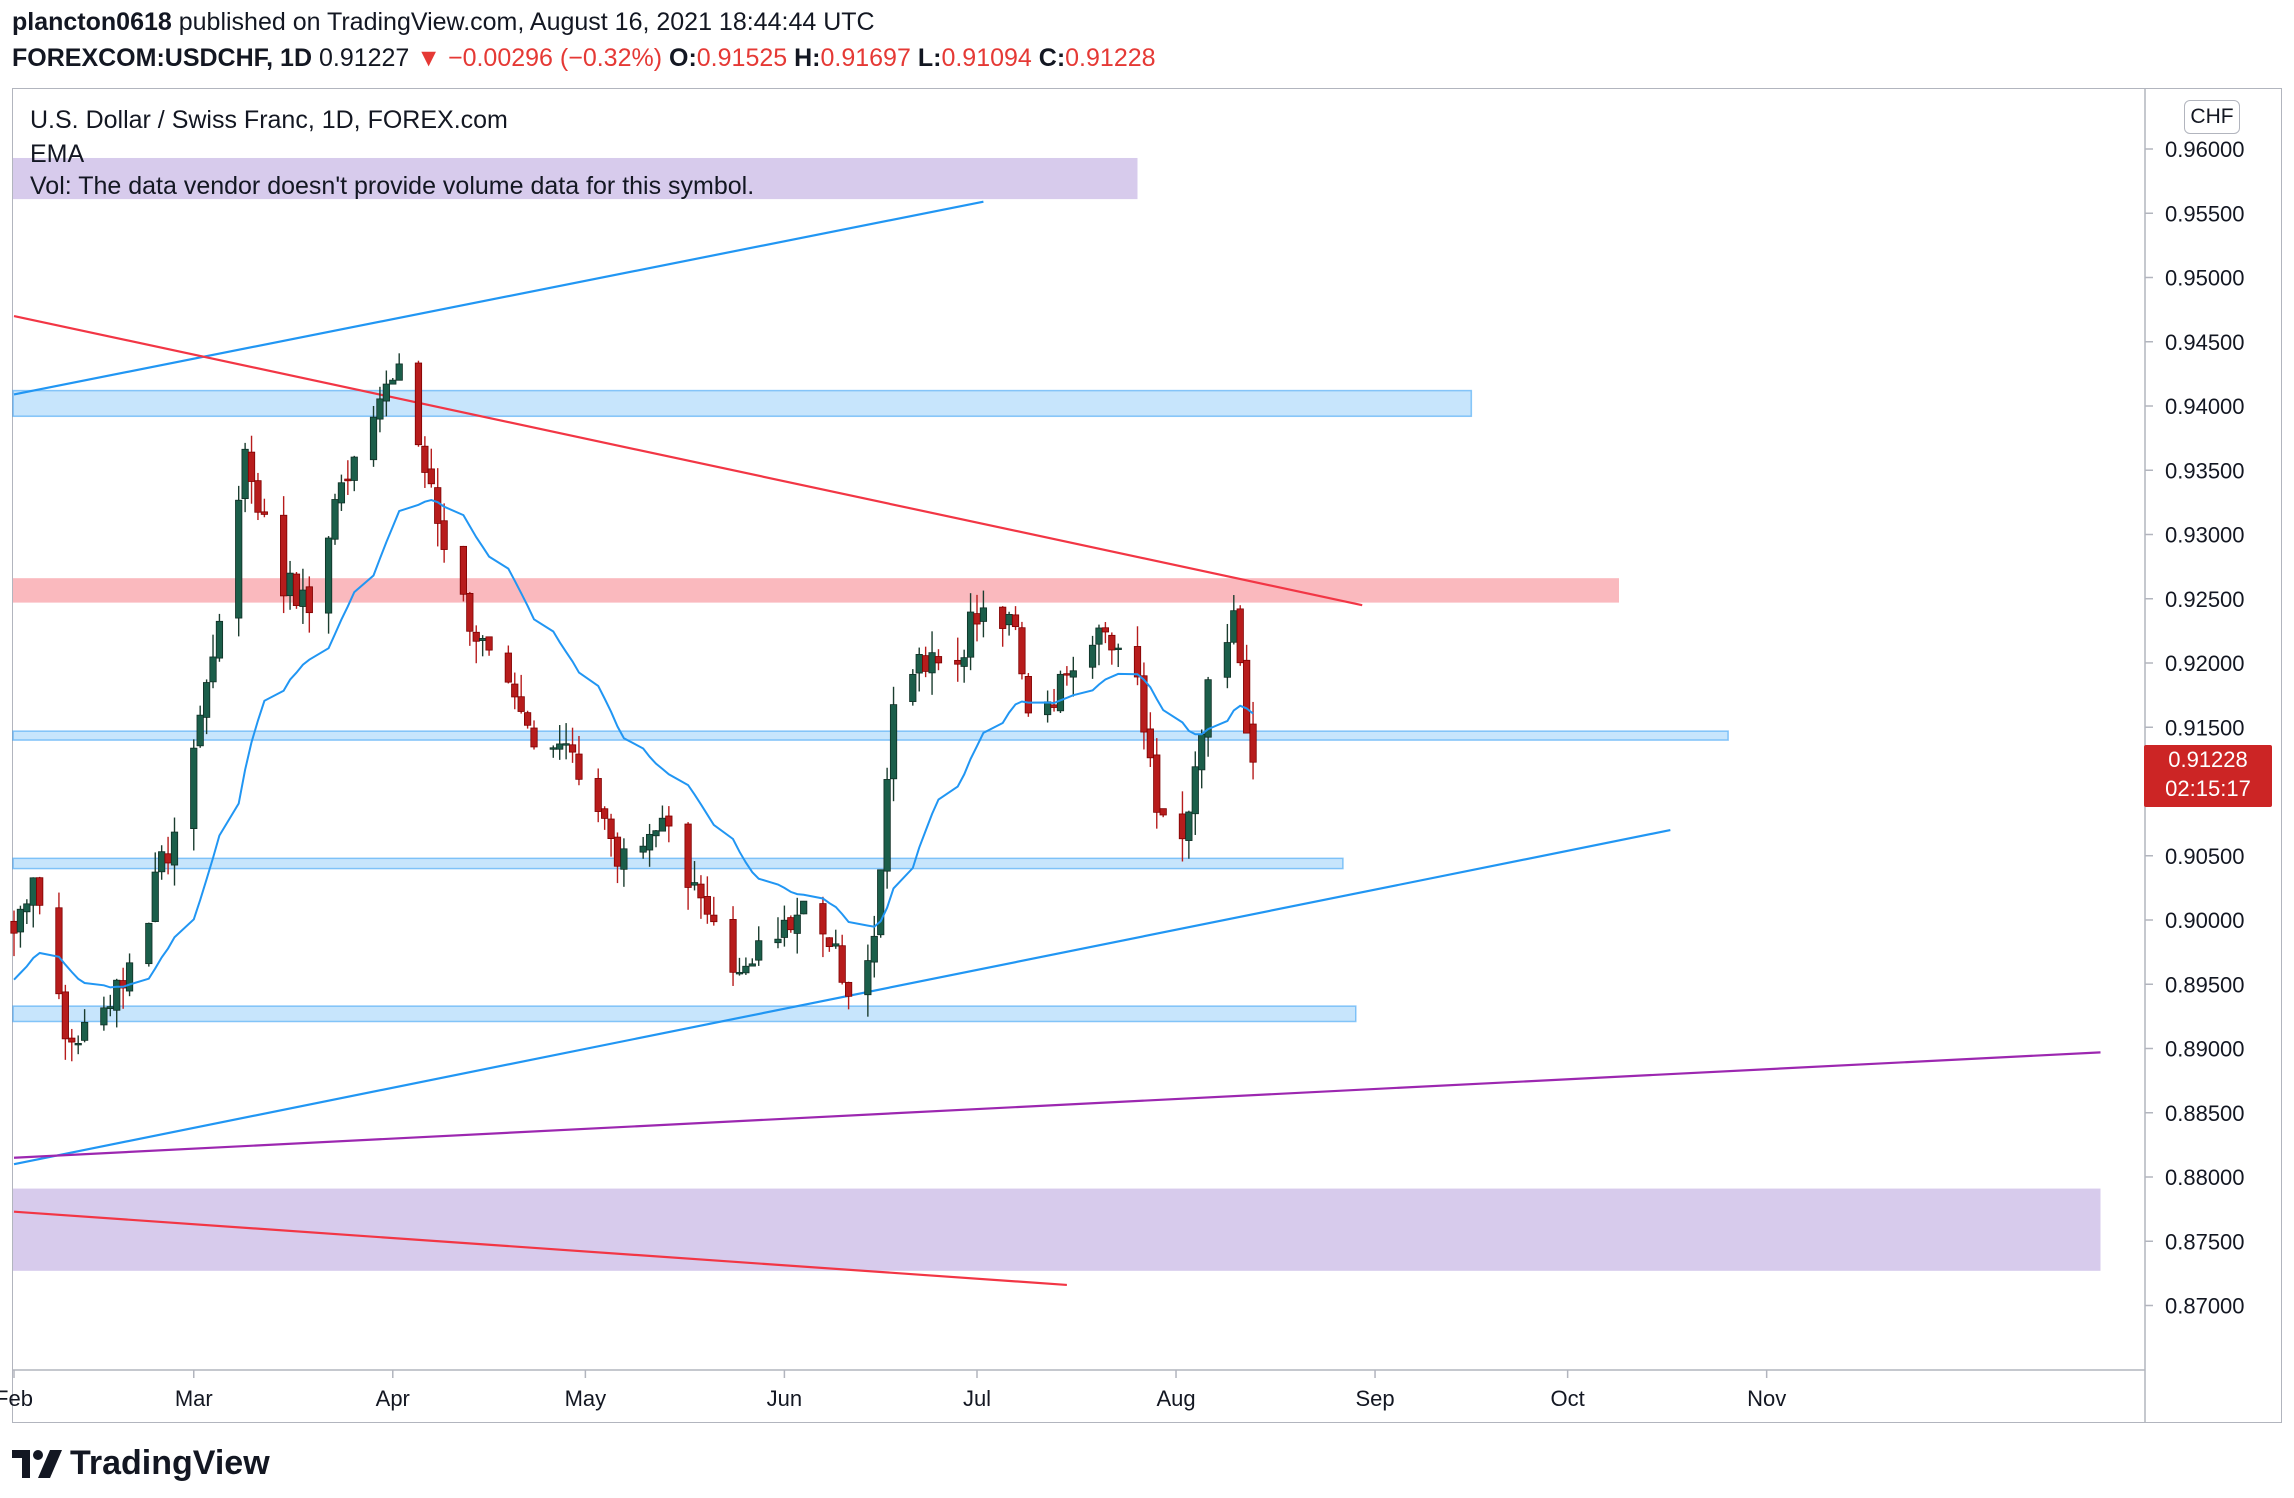 Image resolution: width=2294 pixels, height=1498 pixels. Describe the element at coordinates (269, 120) in the screenshot. I see `legend-title: U.S. Dollar / Swiss Franc, 1D, FOREX.com` at that location.